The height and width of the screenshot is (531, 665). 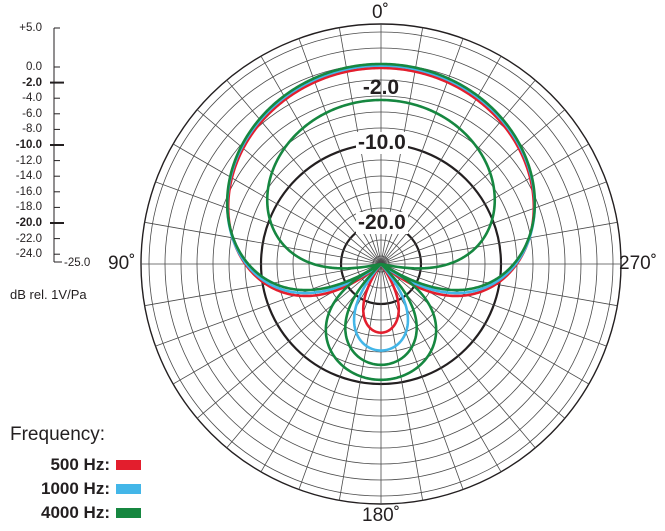 I want to click on legend-item-500hz: 500 Hz:, so click(x=80, y=465).